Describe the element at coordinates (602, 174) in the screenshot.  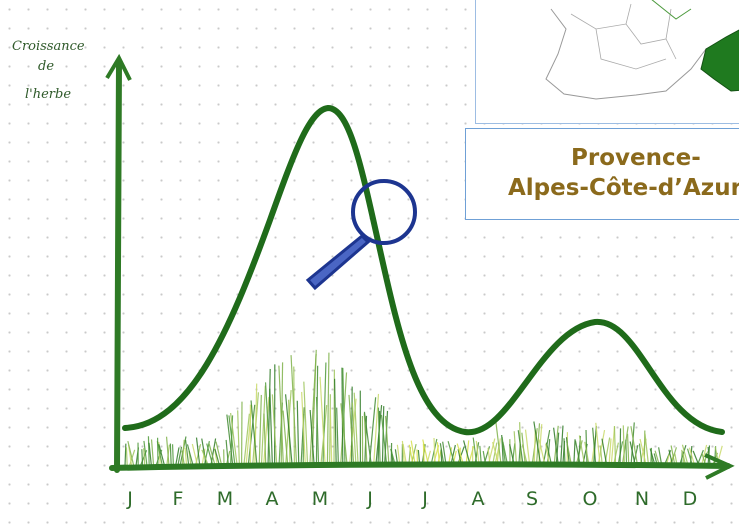
I see `region-label: Provence- Alpes-Côte-d’Azur` at that location.